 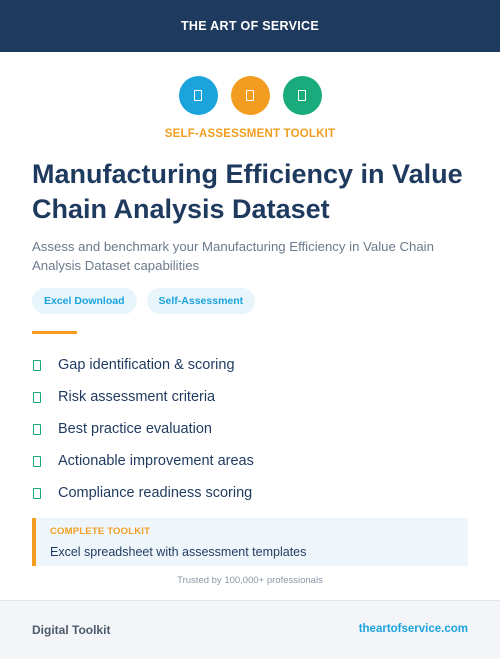 I want to click on feature-text: Risk assessment criteria, so click(x=137, y=397).